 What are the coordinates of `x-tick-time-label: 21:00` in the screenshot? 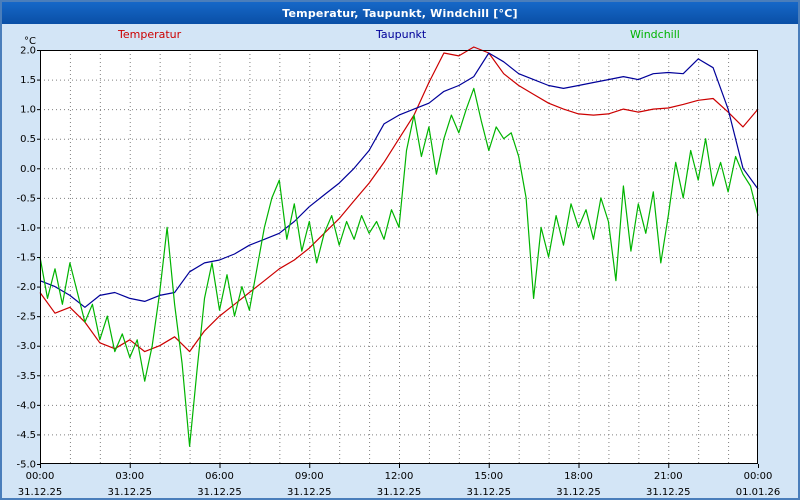 It's located at (668, 476).